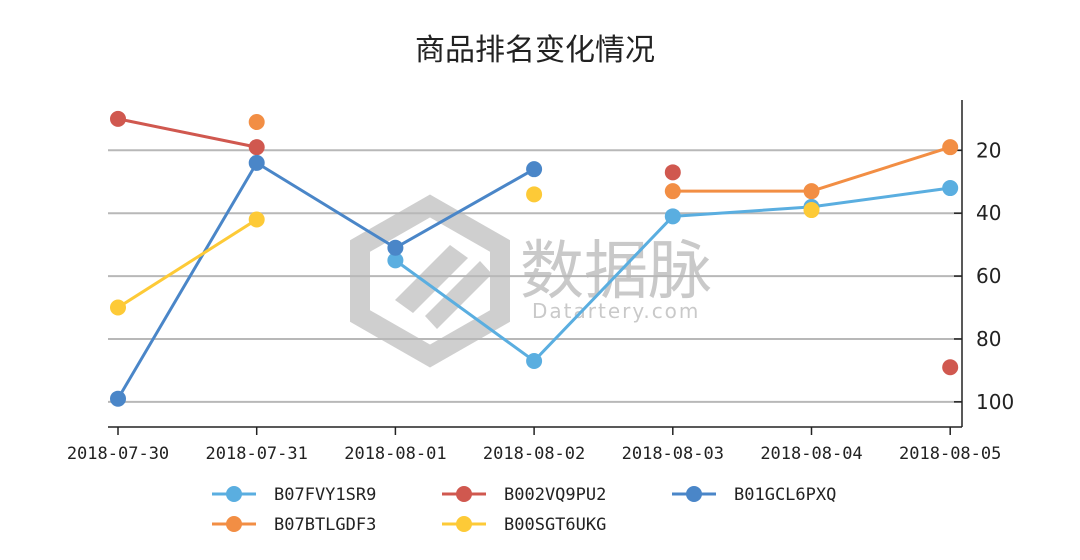  What do you see at coordinates (988, 276) in the screenshot?
I see `y-tick-label: 60` at bounding box center [988, 276].